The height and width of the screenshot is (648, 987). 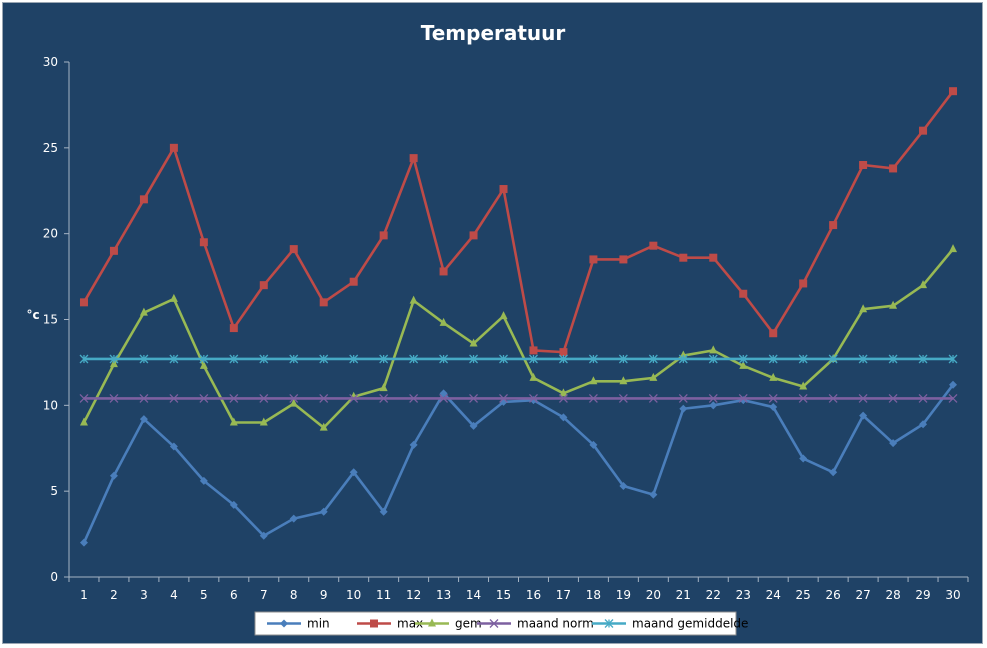 I want to click on legend-entry-min: min, so click(x=298, y=624).